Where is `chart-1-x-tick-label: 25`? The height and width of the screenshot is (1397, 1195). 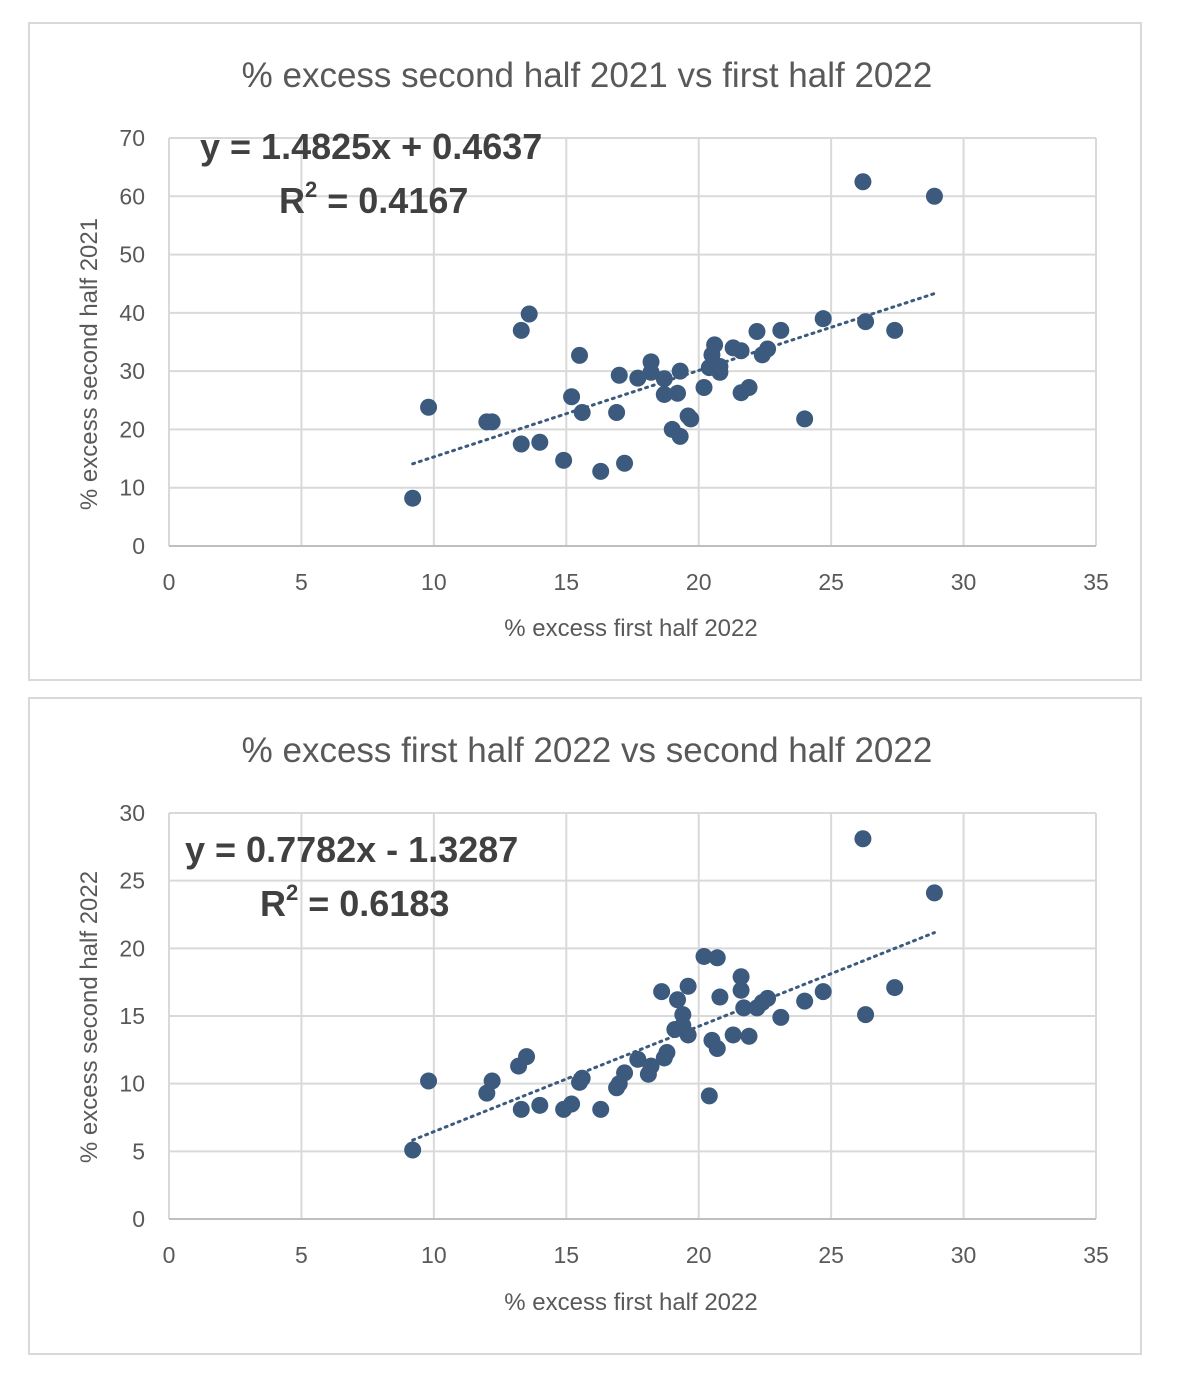
chart-1-x-tick-label: 25 is located at coordinates (831, 582).